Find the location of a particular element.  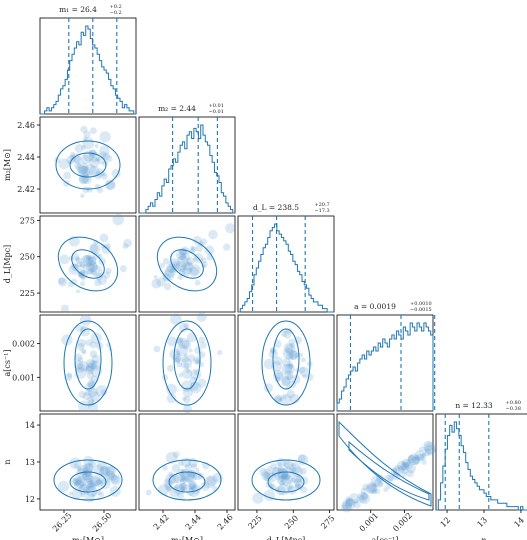

title-sub: −0.38 is located at coordinates (513, 409).